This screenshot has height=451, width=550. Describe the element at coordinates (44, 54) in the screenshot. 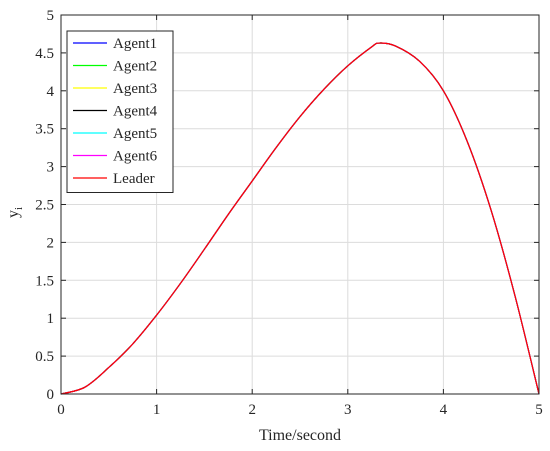

I see `y-tick-label: 4.5` at that location.